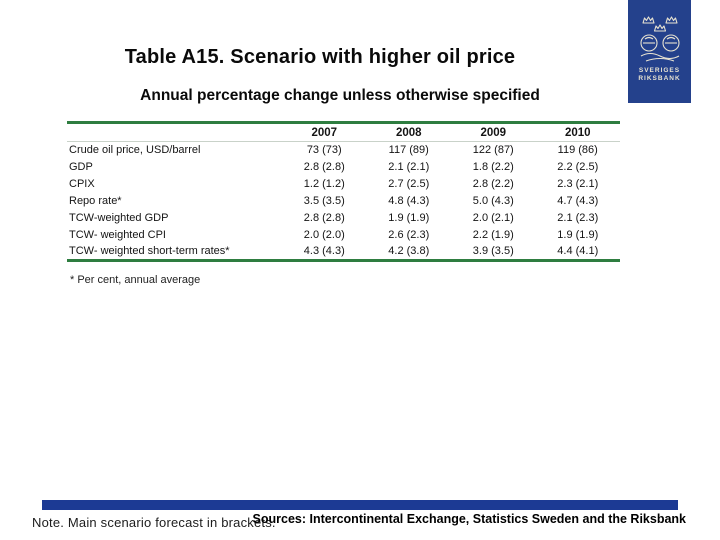 The image size is (720, 540). I want to click on footer-bar, so click(360, 505).